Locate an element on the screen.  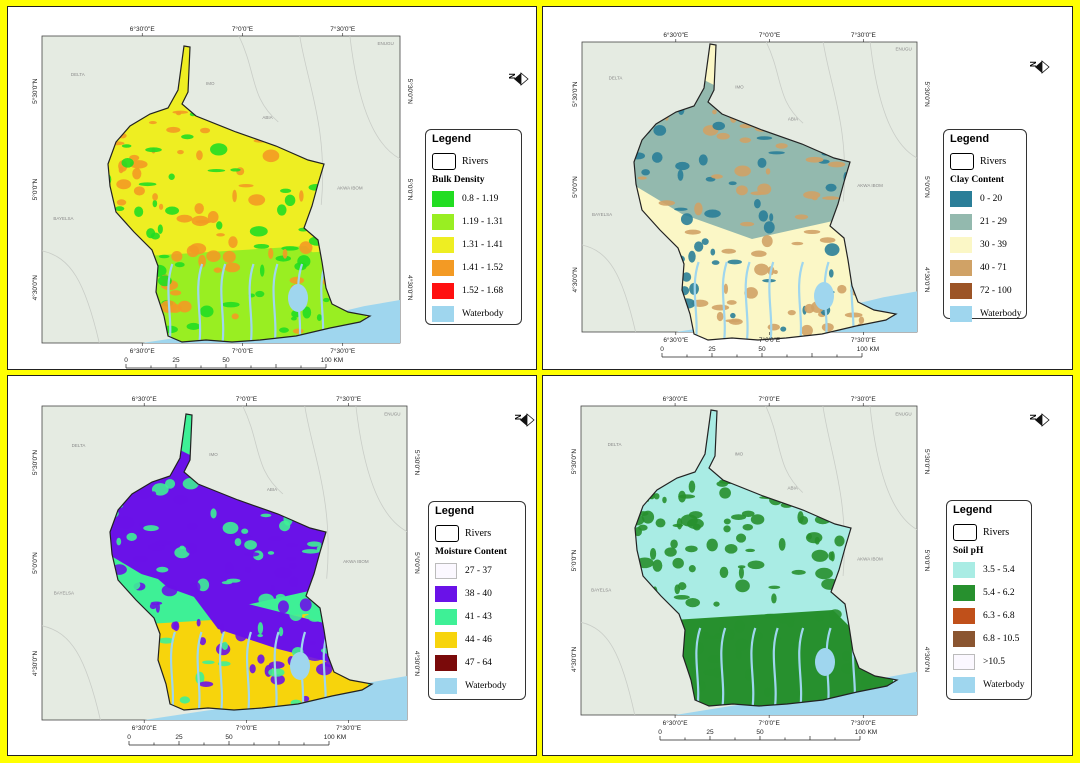
legend-class: 1.19 - 1.31 is located at coordinates (473, 221).